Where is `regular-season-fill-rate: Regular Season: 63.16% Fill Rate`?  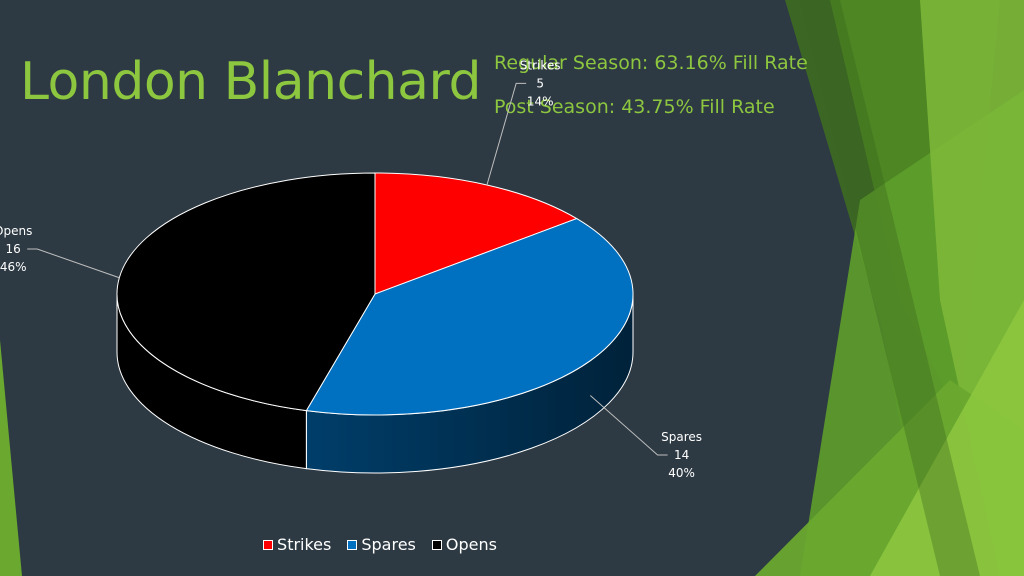 regular-season-fill-rate: Regular Season: 63.16% Fill Rate is located at coordinates (651, 63).